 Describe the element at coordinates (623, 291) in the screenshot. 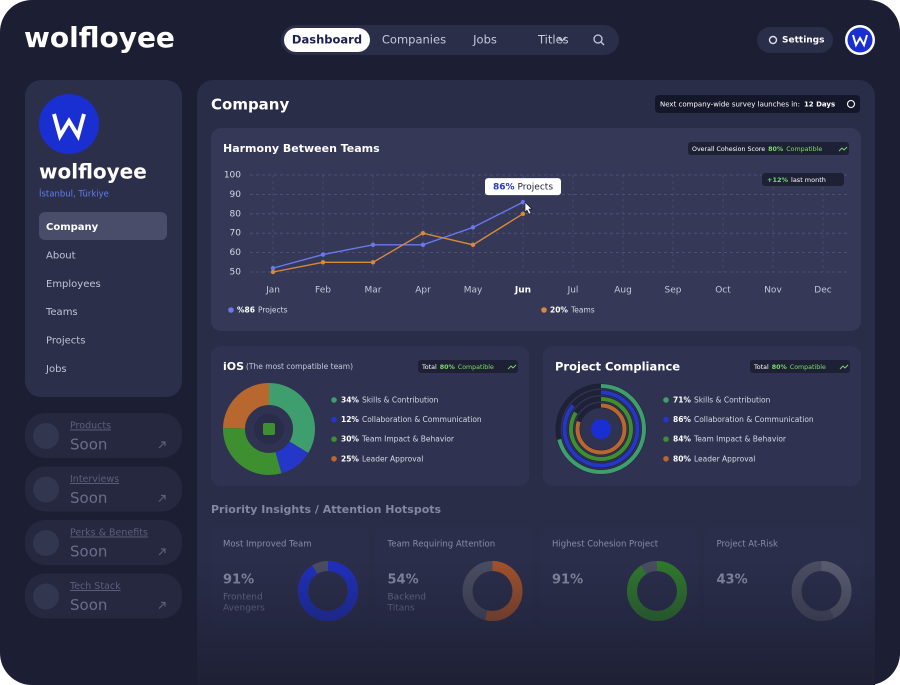

I see `x-tick-label: Aug` at that location.